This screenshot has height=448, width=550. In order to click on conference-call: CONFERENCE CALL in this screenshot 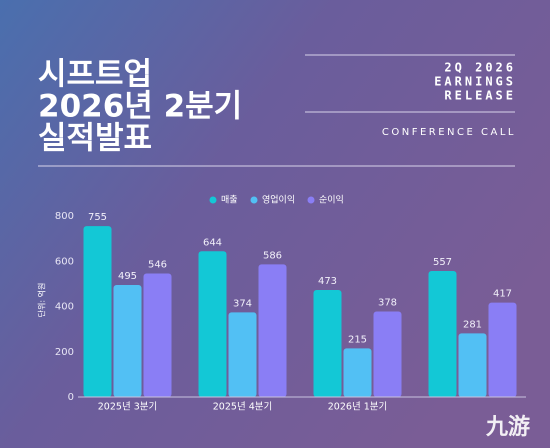, I will do `click(449, 132)`.